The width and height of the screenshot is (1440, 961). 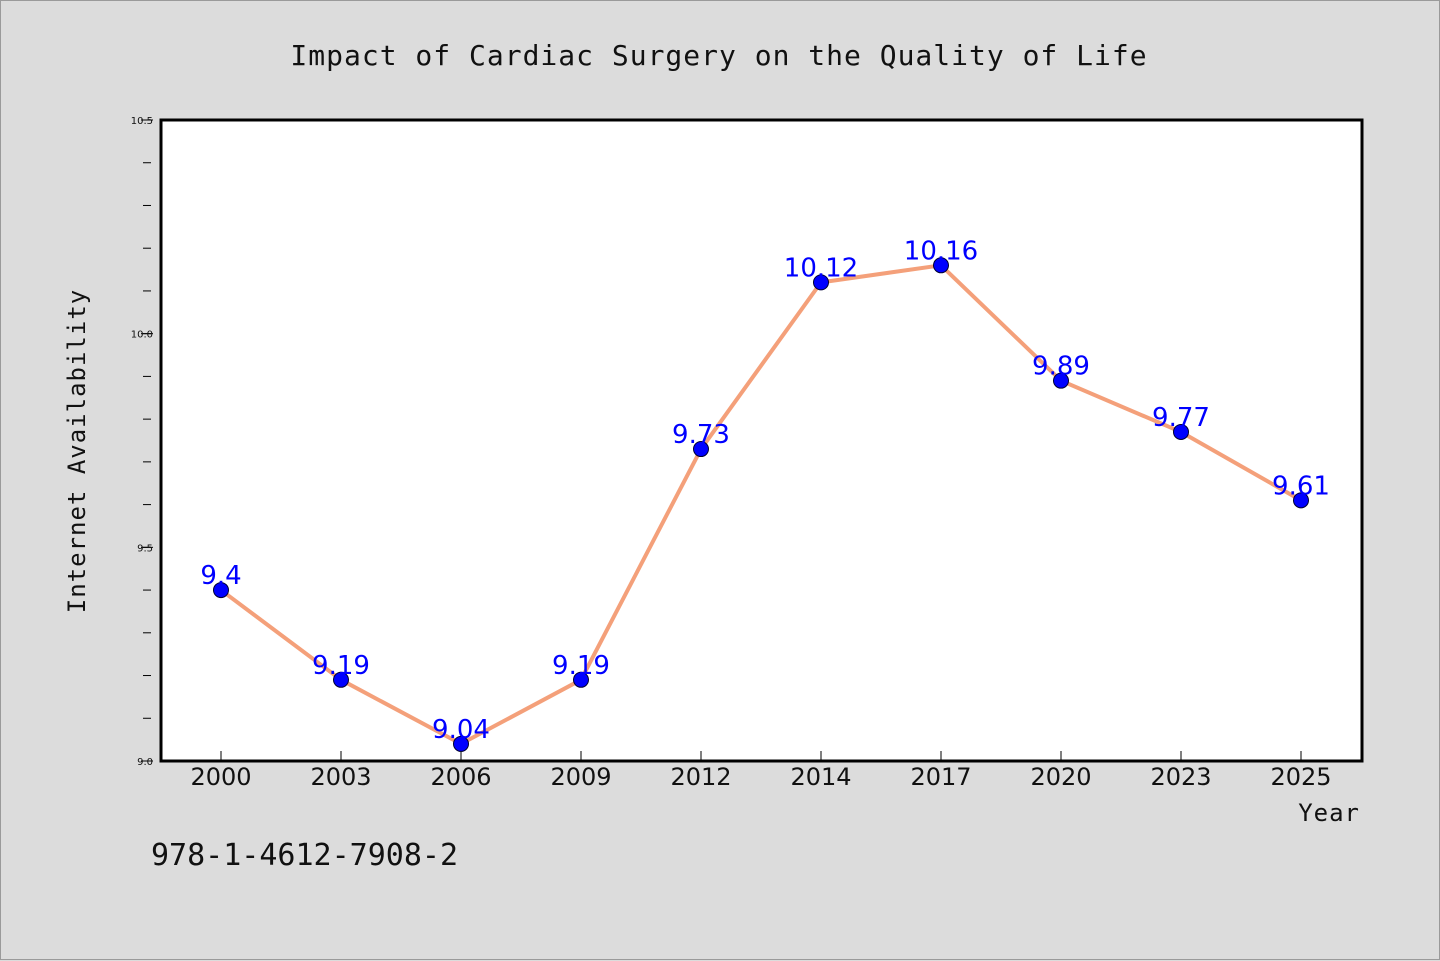 What do you see at coordinates (77, 451) in the screenshot?
I see `y-axis-label: Internet Availability` at bounding box center [77, 451].